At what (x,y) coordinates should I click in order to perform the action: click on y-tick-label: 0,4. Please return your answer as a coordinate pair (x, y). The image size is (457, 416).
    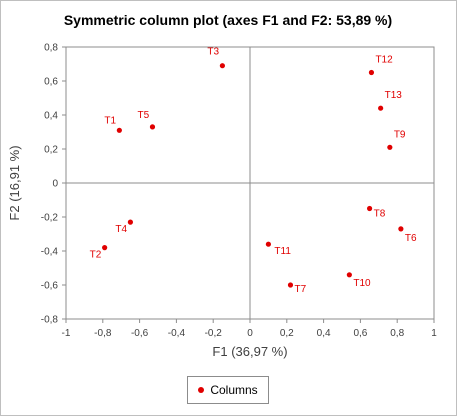
    Looking at the image, I should click on (51, 116).